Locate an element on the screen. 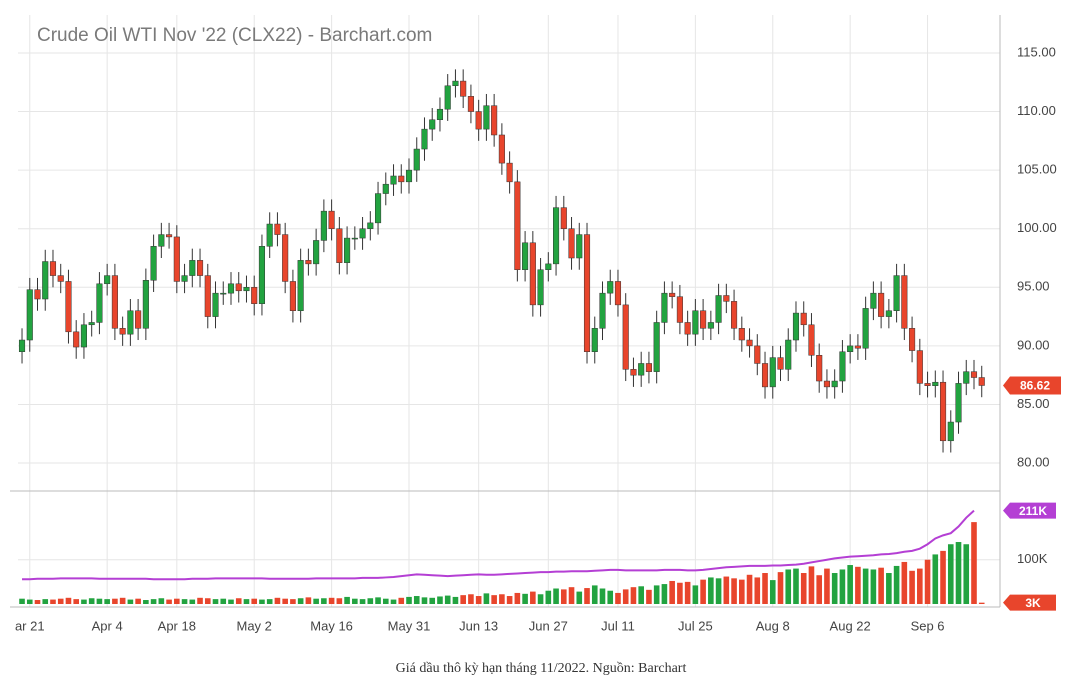  y-tick-label: 110.00 is located at coordinates (1036, 110).